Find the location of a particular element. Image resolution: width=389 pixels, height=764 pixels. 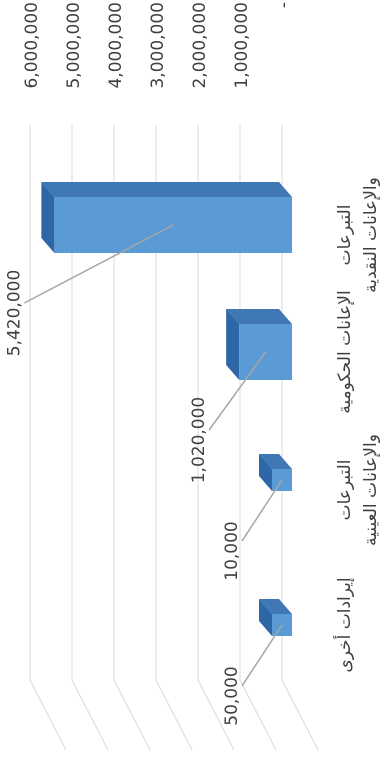

value-tick-label: 1,000,000 is located at coordinates (242, 45).